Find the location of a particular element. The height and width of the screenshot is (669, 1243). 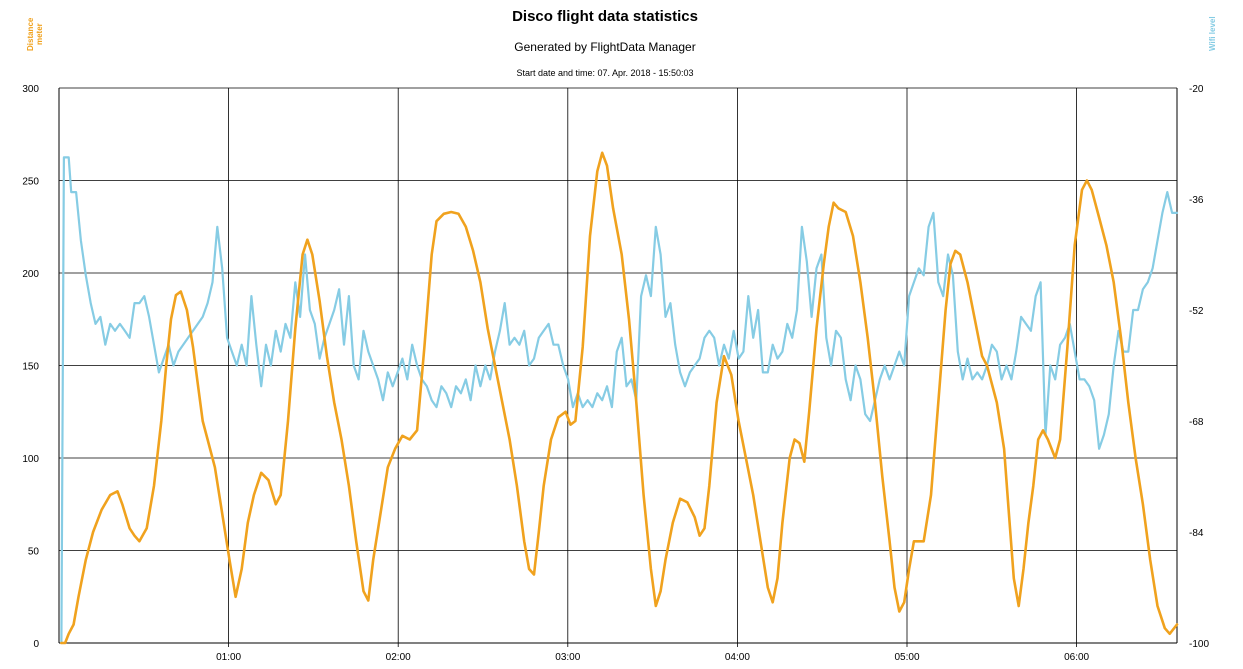

y-left-tick-label: 150 is located at coordinates (30, 367).